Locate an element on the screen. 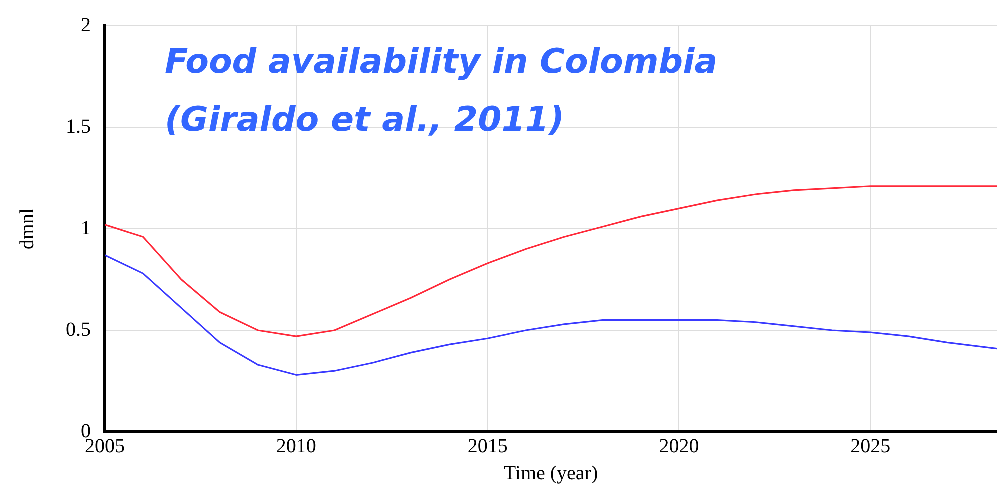  y-tick-label: 1 is located at coordinates (86, 228).